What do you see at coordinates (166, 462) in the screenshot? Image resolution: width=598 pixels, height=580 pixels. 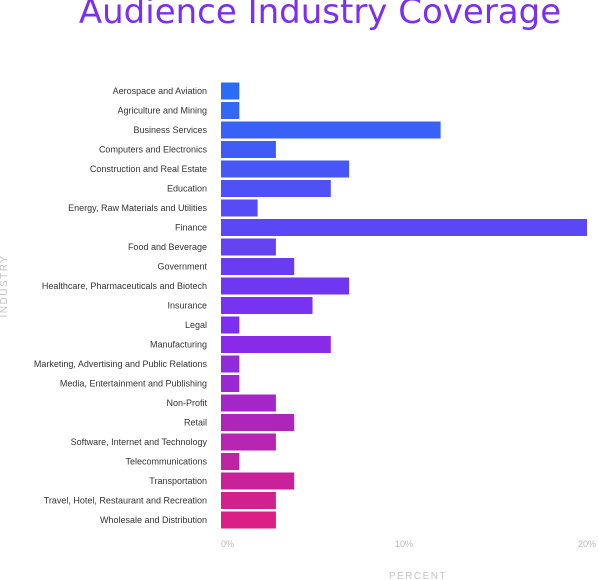 I see `category-label: Telecommunications` at bounding box center [166, 462].